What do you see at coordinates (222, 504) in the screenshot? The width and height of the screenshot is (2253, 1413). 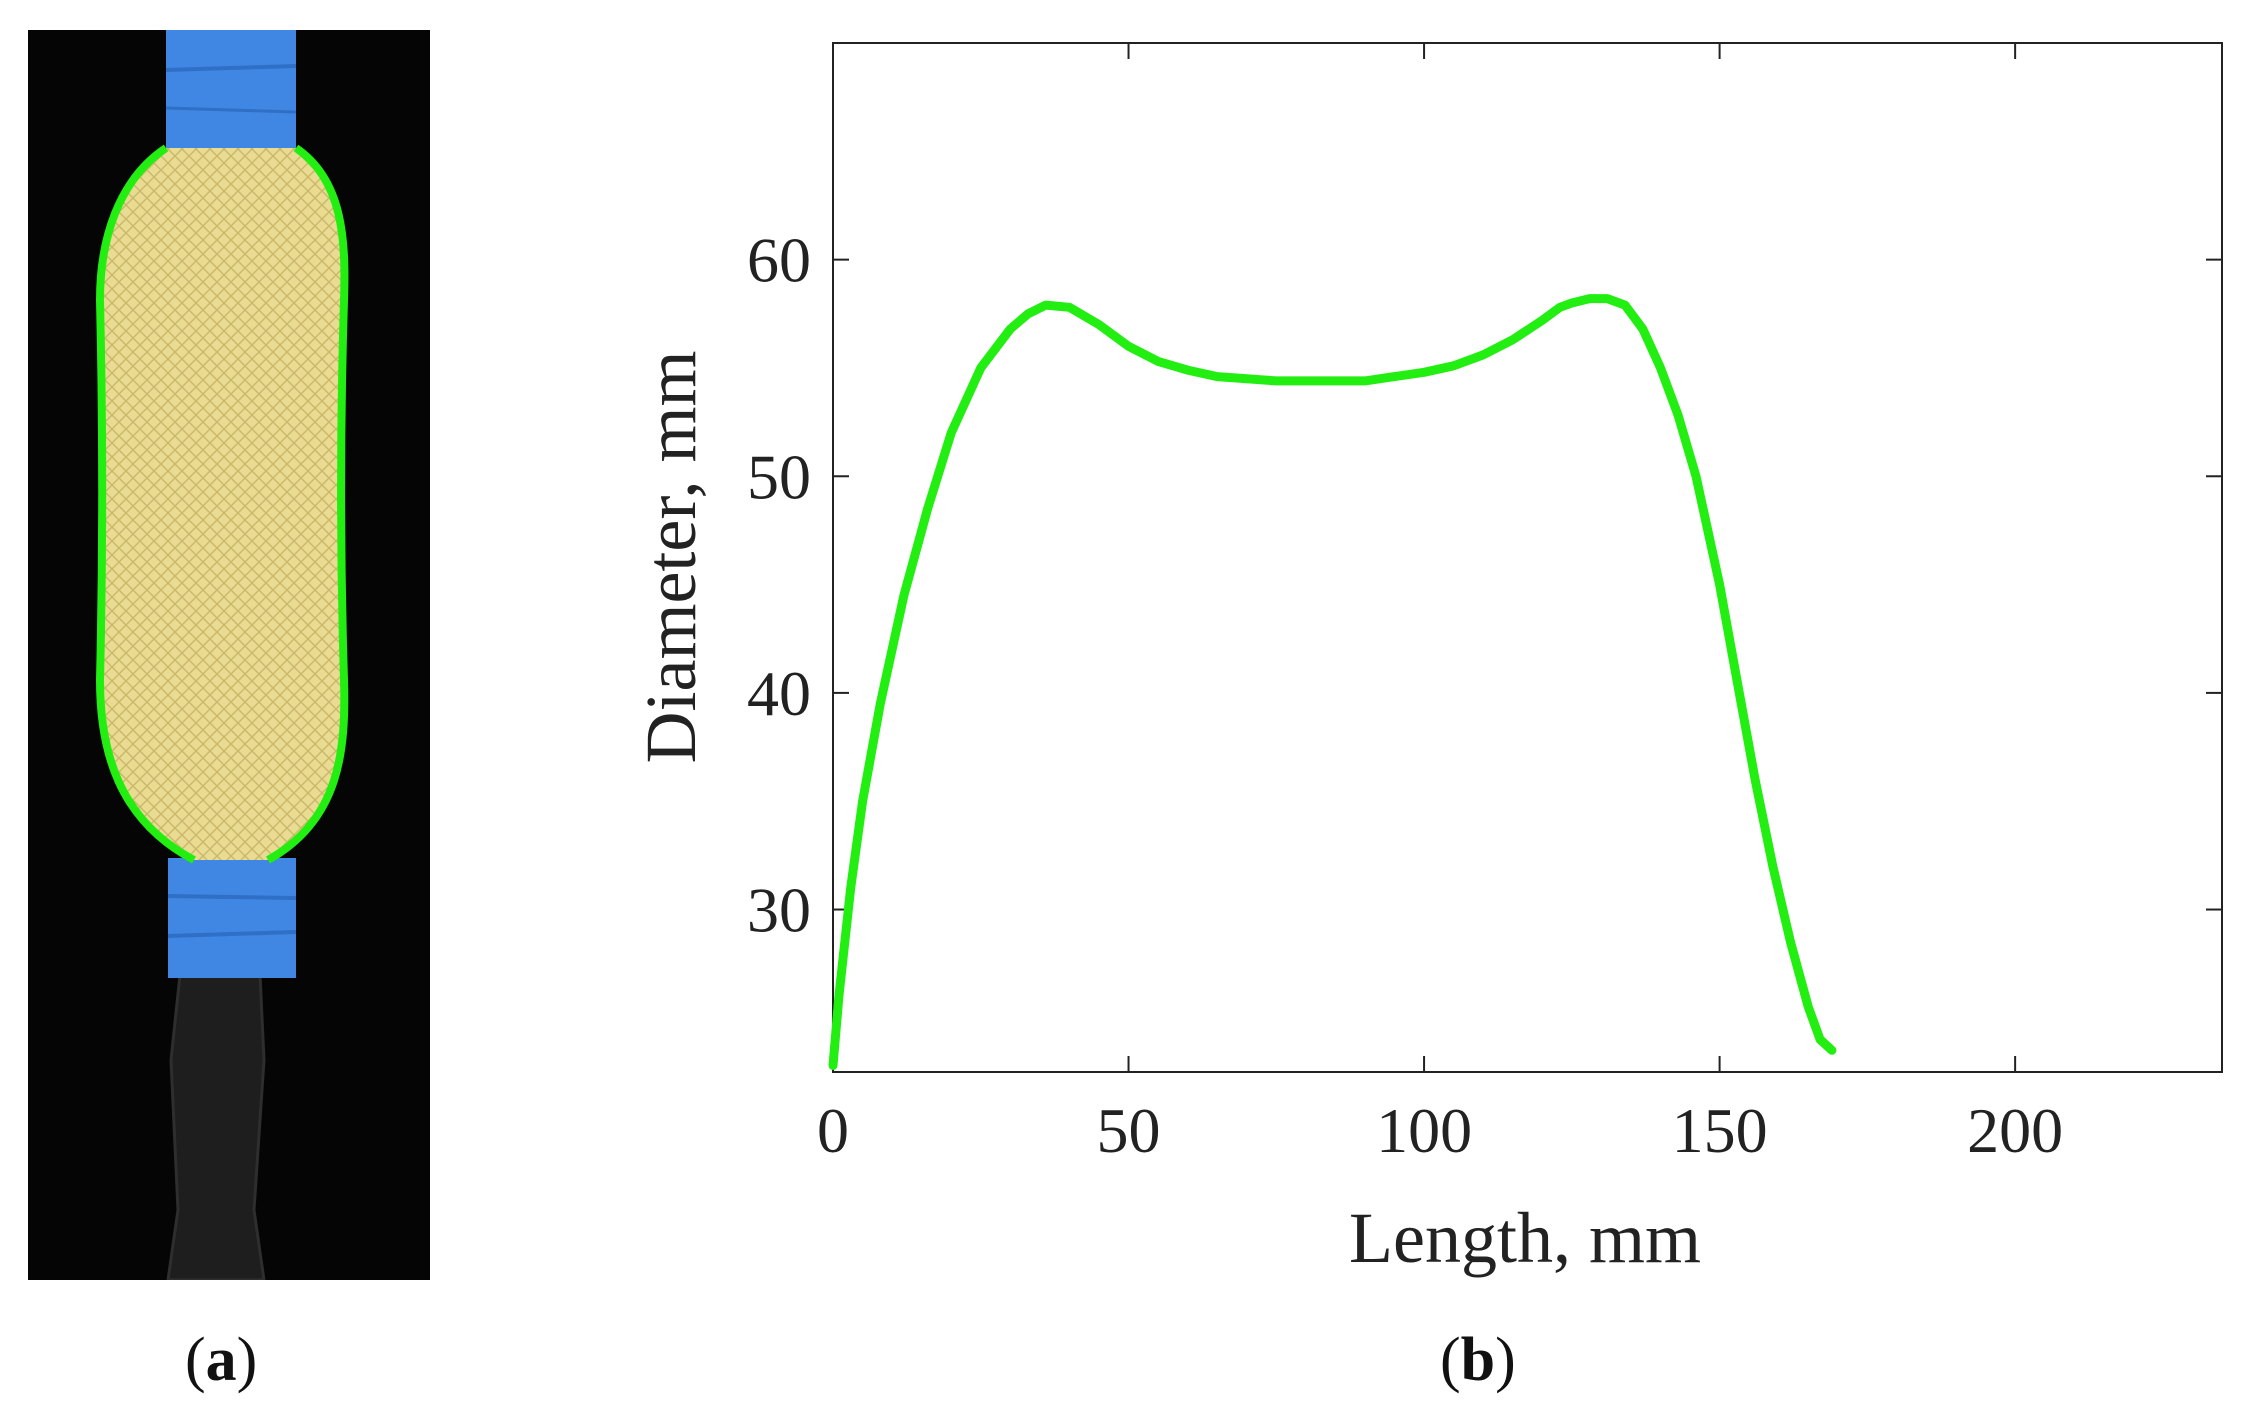 I see `fabric-body` at bounding box center [222, 504].